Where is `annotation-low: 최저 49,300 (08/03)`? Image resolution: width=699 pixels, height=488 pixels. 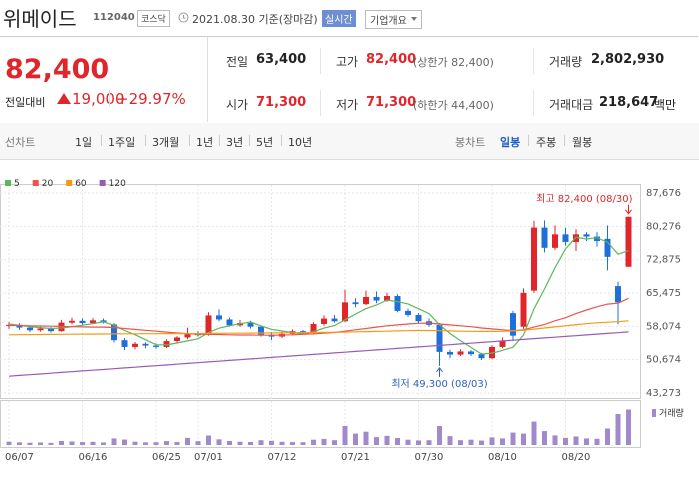
annotation-low: 최저 49,300 (08/03) is located at coordinates (439, 384).